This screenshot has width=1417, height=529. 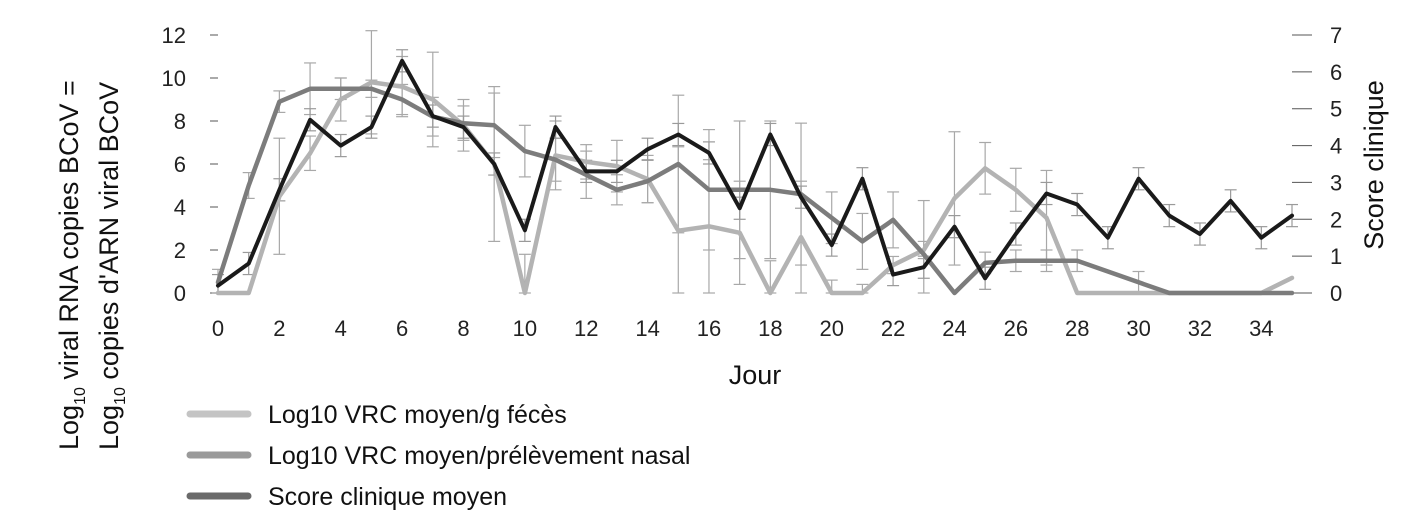 What do you see at coordinates (69, 427) in the screenshot?
I see `left-axis-title-prefix: Log` at bounding box center [69, 427].